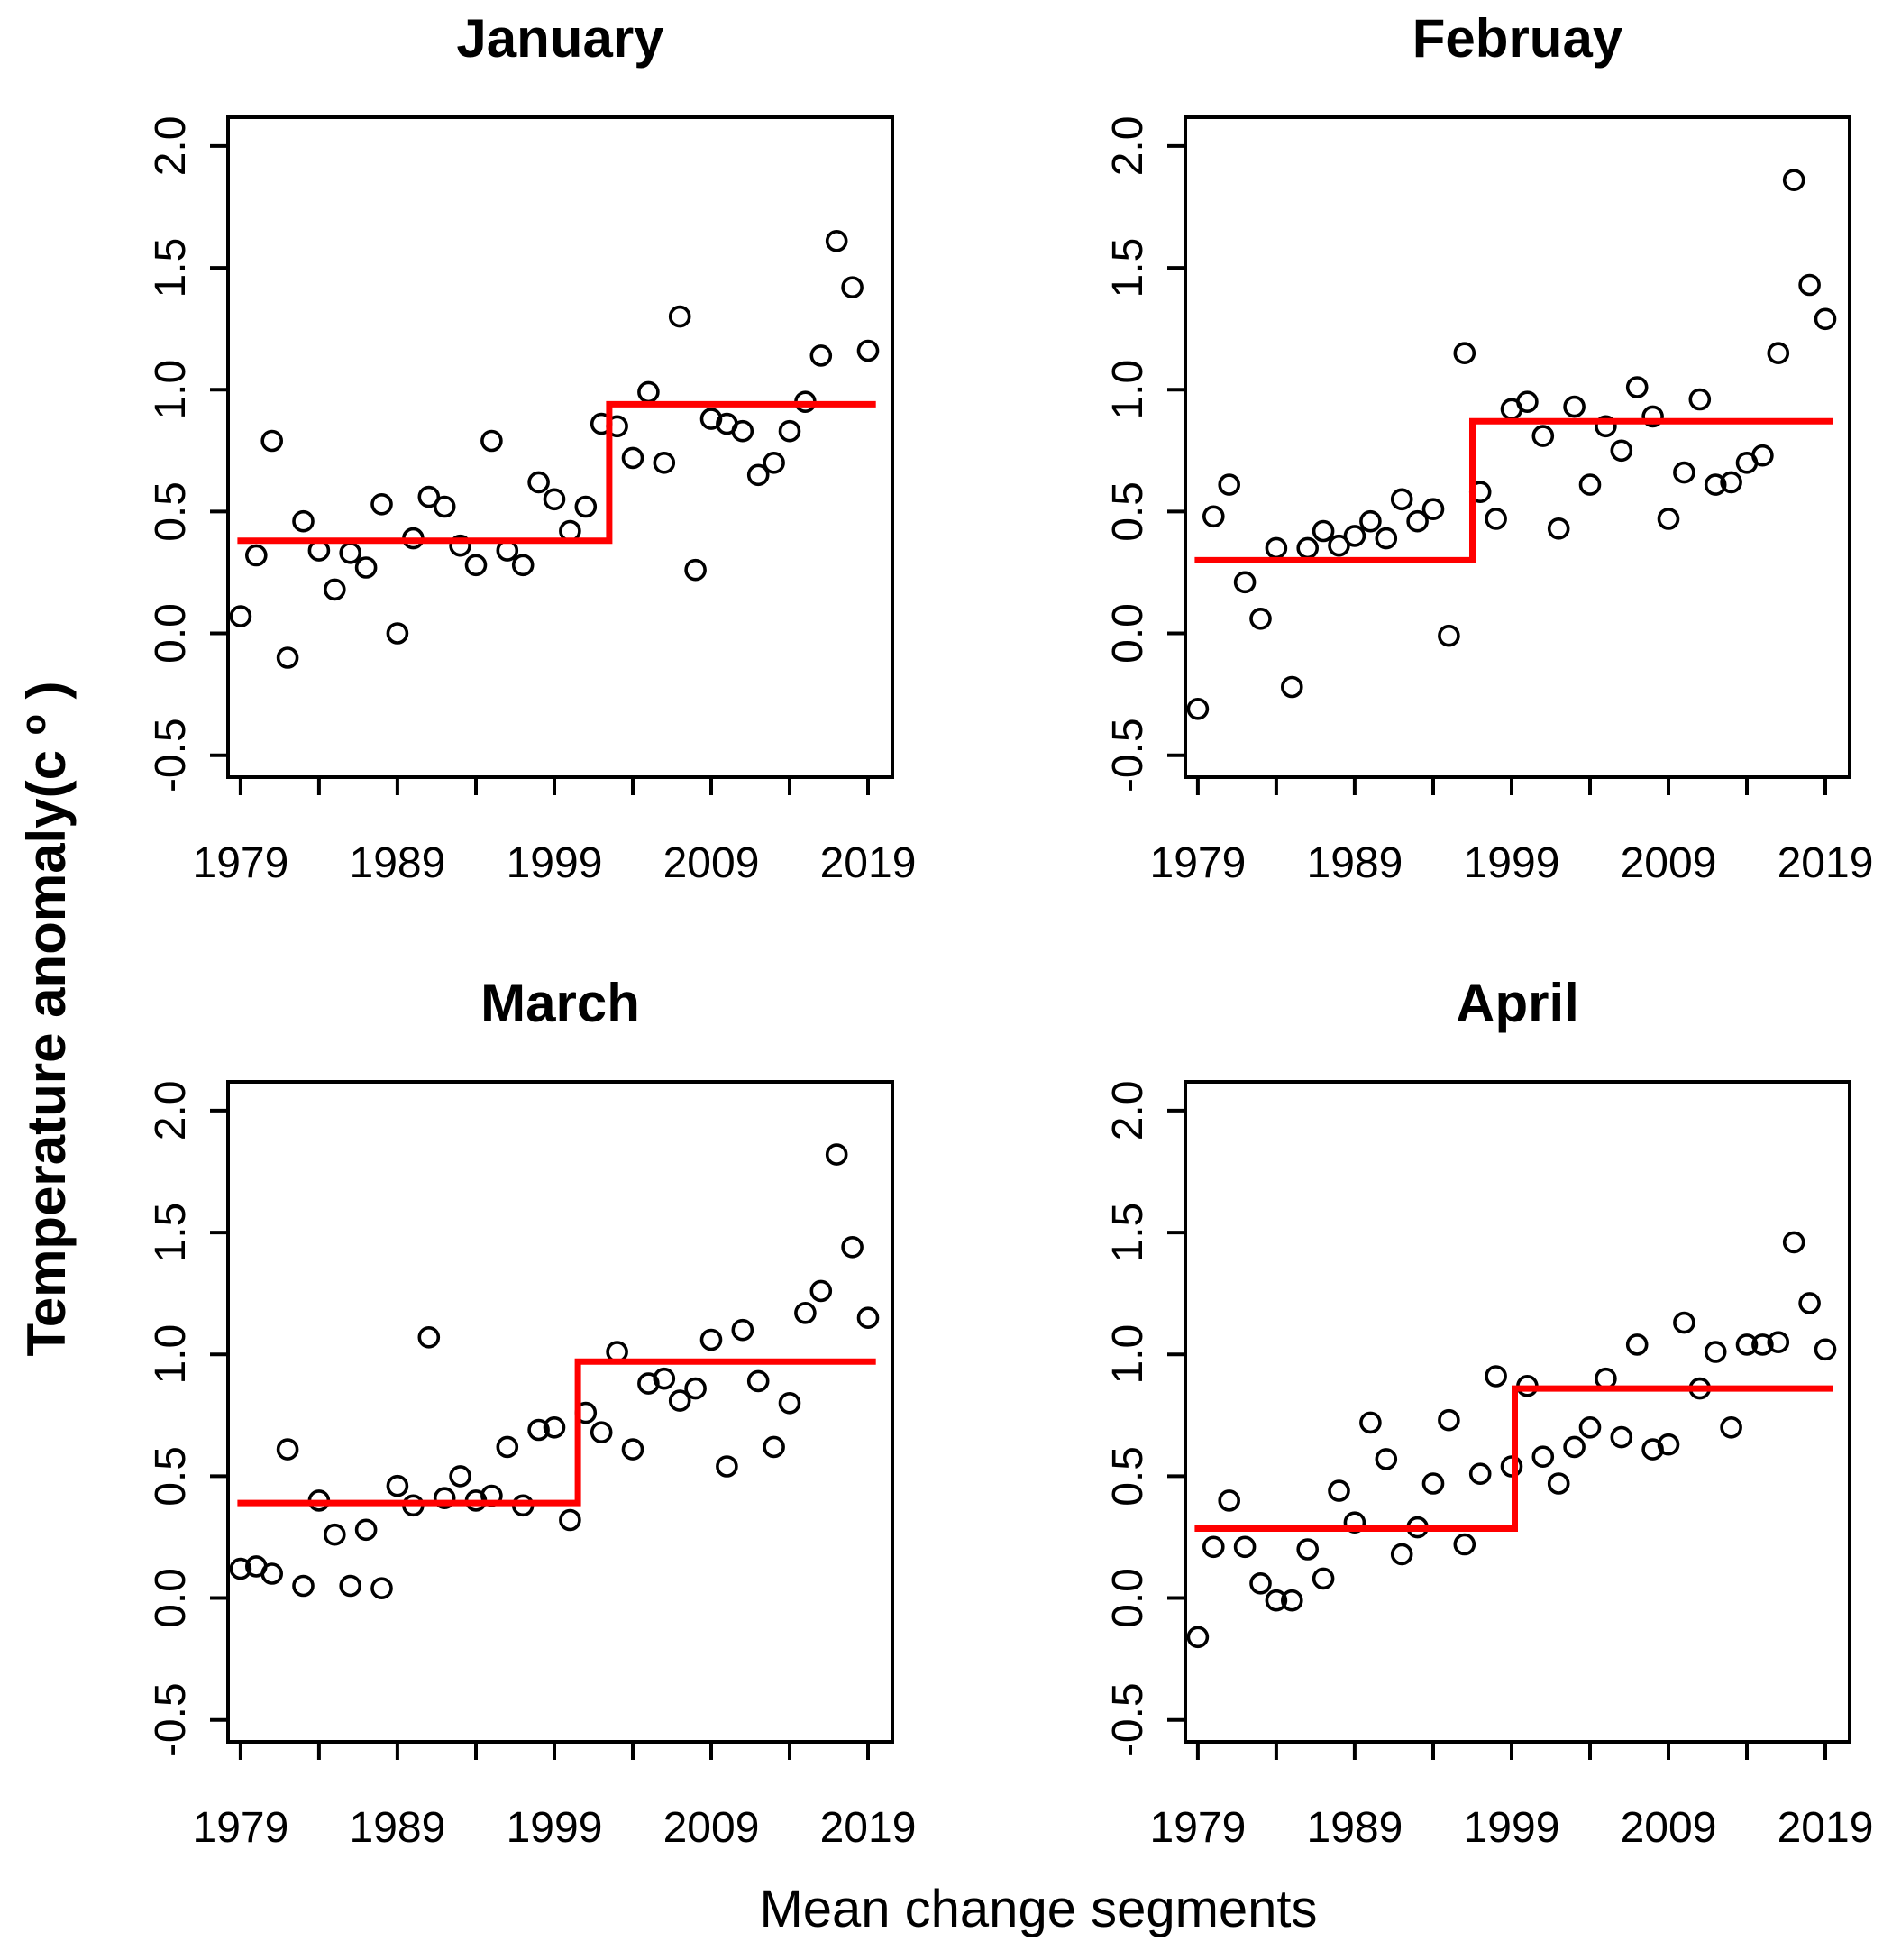 This screenshot has height=1960, width=1892. I want to click on subplot-title-march: March, so click(560, 1003).